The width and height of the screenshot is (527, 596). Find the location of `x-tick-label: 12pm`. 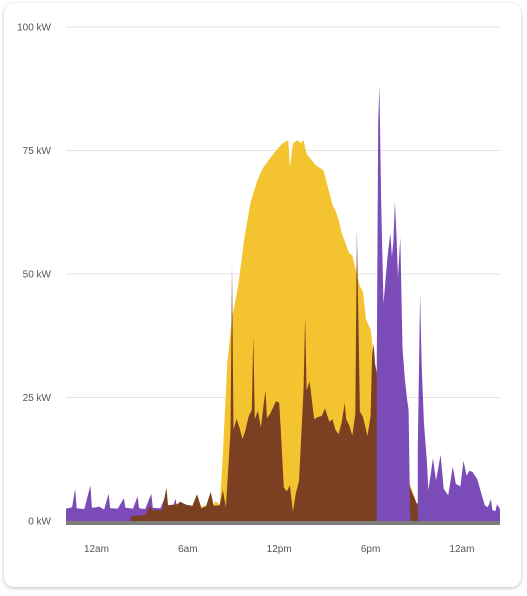

x-tick-label: 12pm is located at coordinates (279, 549).